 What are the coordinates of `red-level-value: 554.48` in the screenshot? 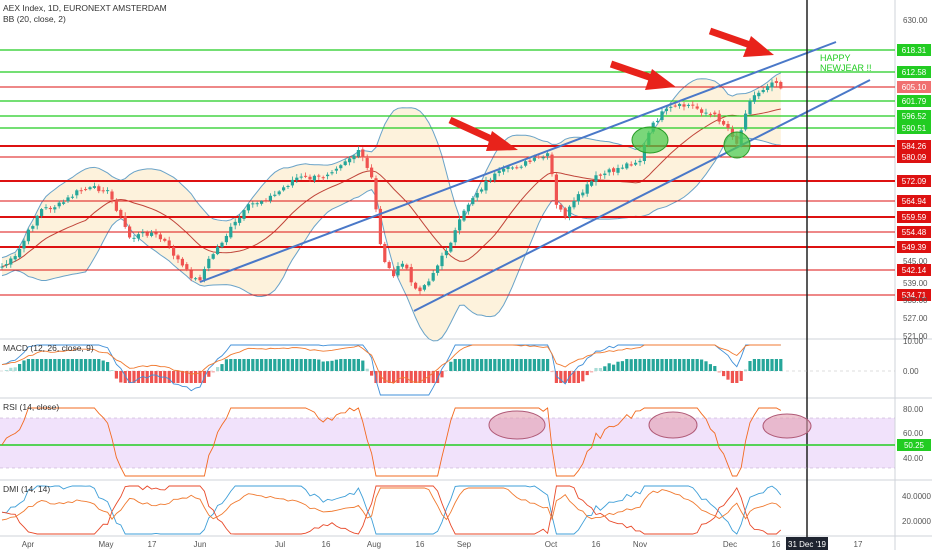 It's located at (914, 232).